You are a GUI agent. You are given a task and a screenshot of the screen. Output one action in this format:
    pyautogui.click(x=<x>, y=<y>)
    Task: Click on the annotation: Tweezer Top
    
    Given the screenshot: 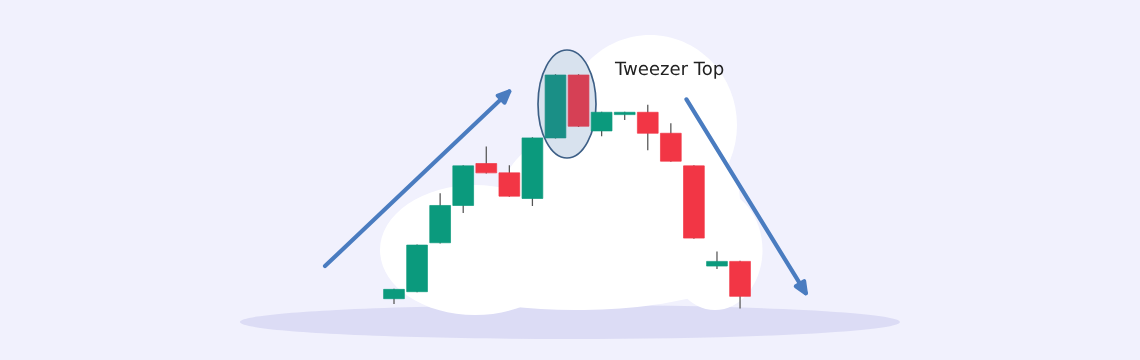 What is the action you would take?
    pyautogui.click(x=669, y=70)
    